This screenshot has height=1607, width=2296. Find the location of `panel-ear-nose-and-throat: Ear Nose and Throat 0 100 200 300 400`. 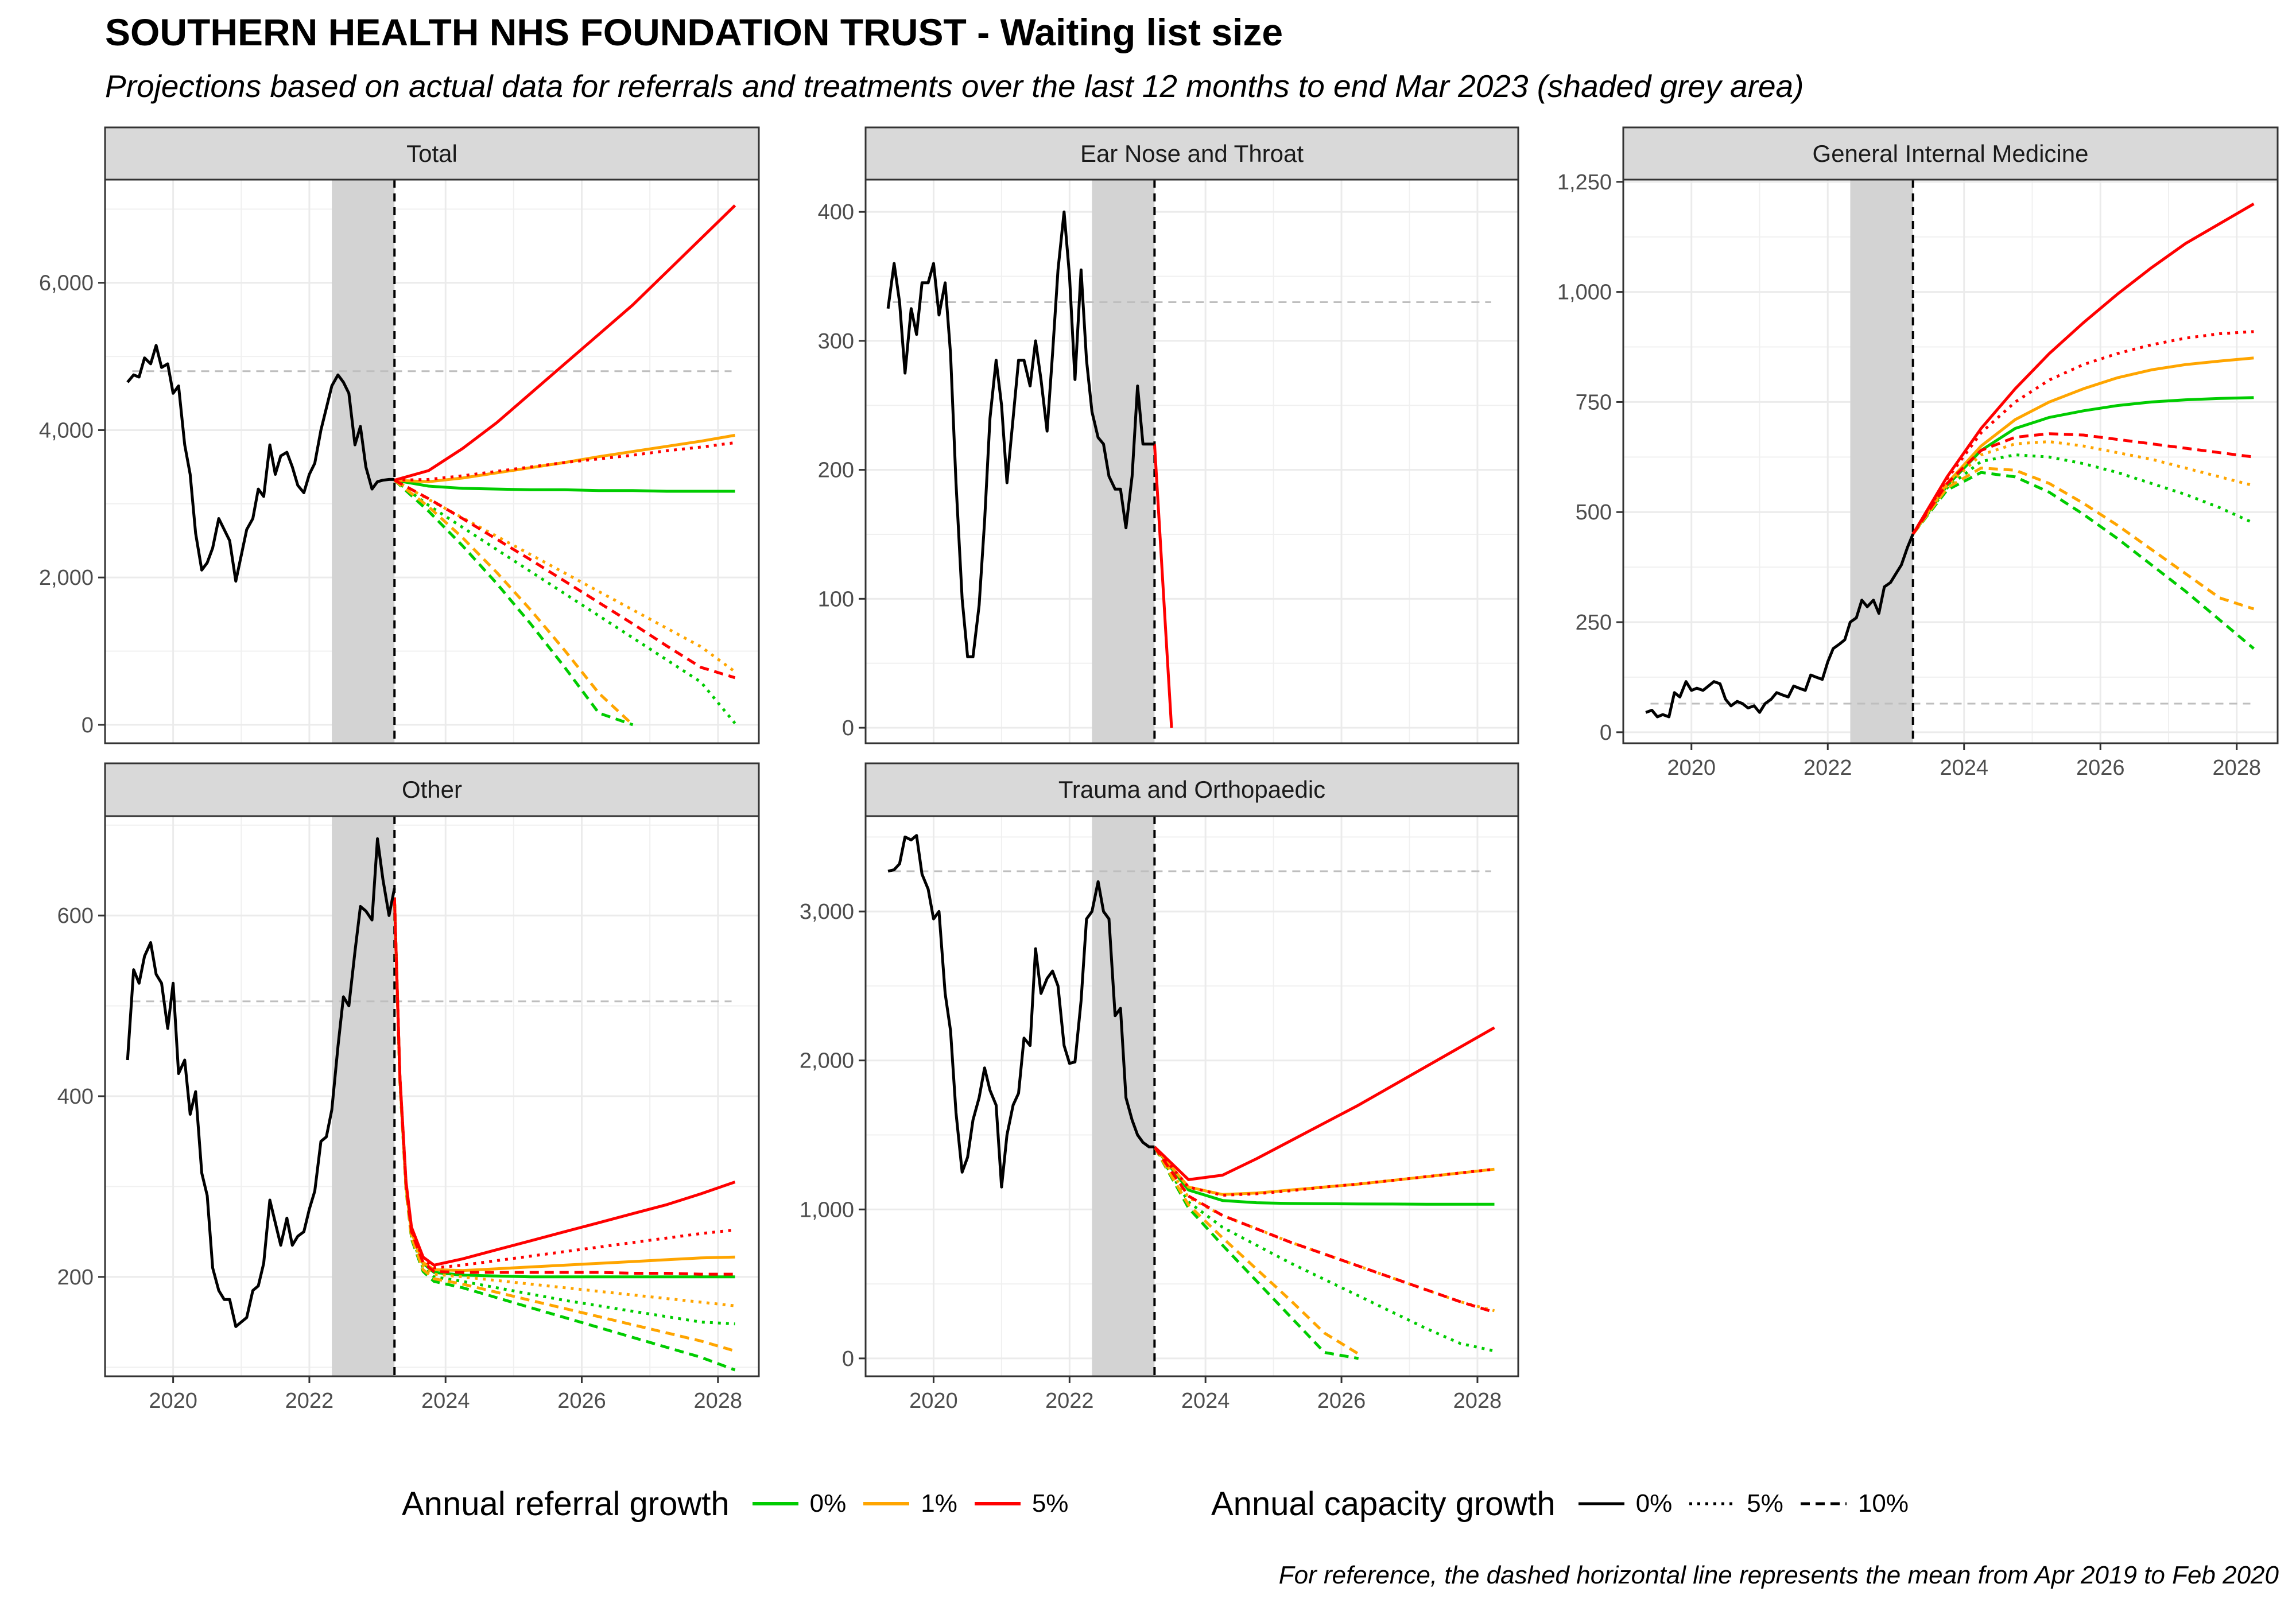

panel-ear-nose-and-throat: Ear Nose and Throat 0 100 200 300 400 is located at coordinates (1168, 435).